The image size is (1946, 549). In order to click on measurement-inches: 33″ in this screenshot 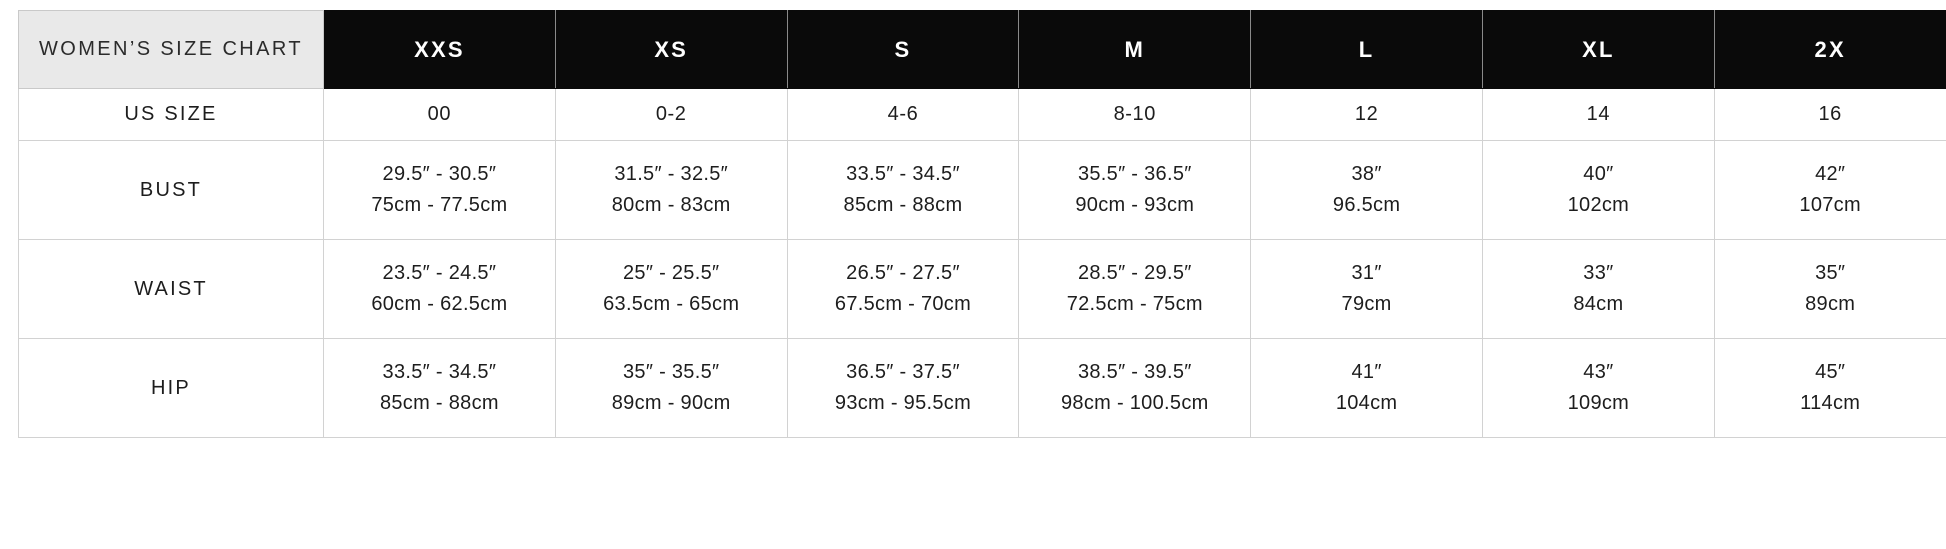, I will do `click(1598, 273)`.